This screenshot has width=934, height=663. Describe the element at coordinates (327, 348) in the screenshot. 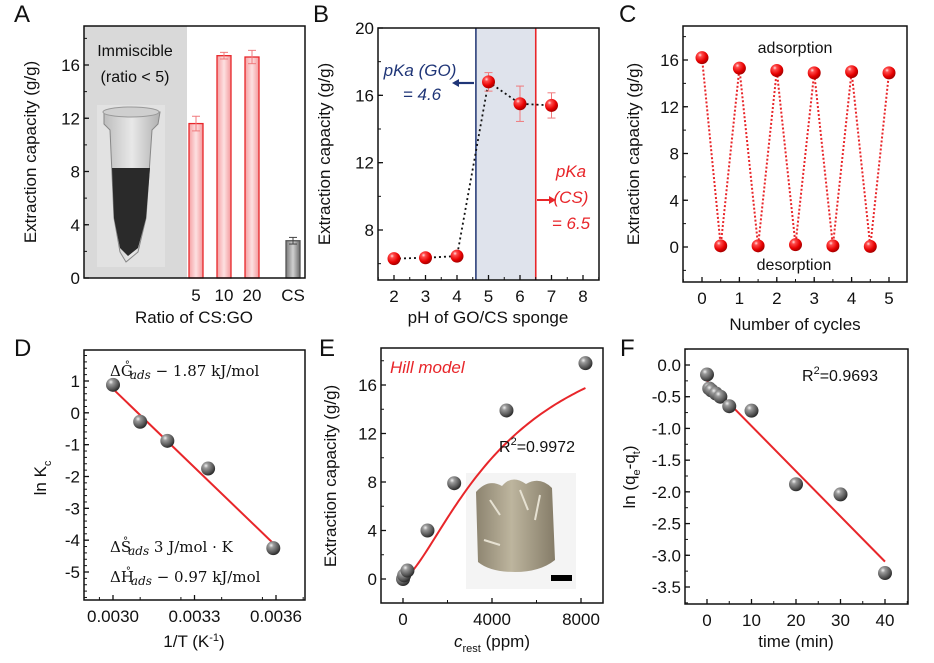

I see `panel-label-e: E` at that location.